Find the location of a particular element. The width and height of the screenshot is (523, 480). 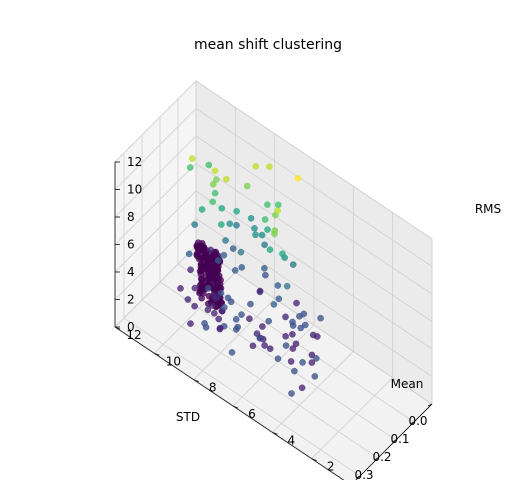

z-tick-label: 6 is located at coordinates (131, 245).